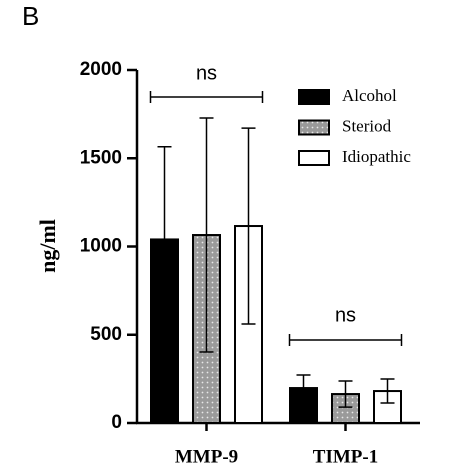 The width and height of the screenshot is (474, 474). I want to click on panel-label: B, so click(30, 16).